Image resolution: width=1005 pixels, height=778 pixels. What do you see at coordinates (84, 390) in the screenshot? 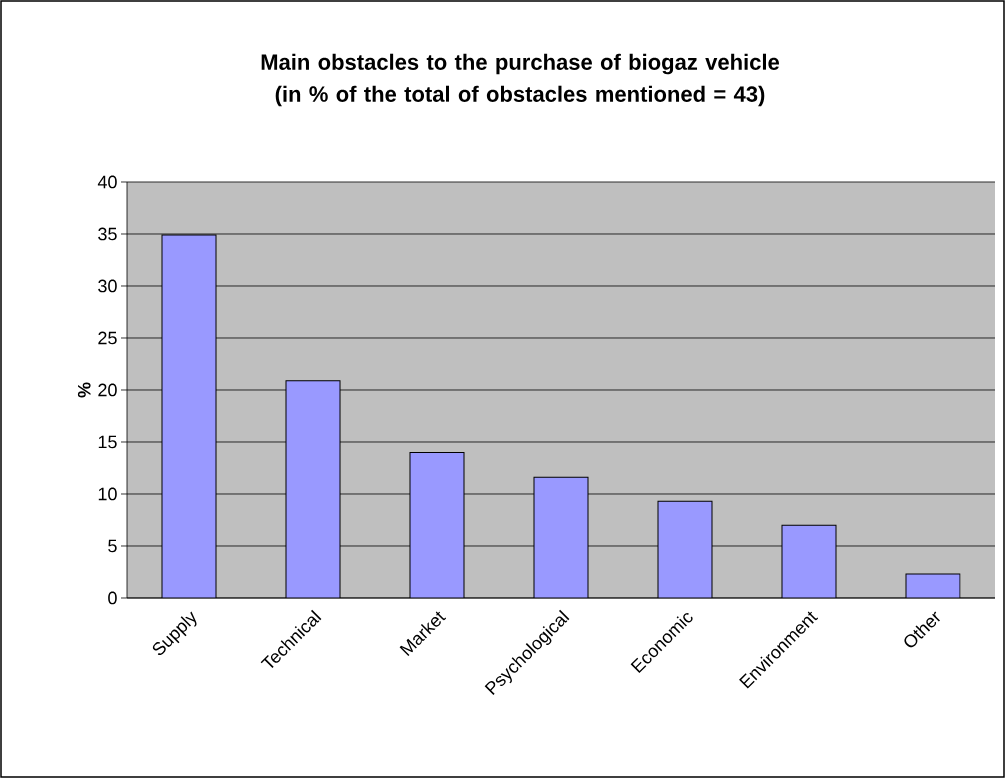
I see `y-axis-title: %` at bounding box center [84, 390].